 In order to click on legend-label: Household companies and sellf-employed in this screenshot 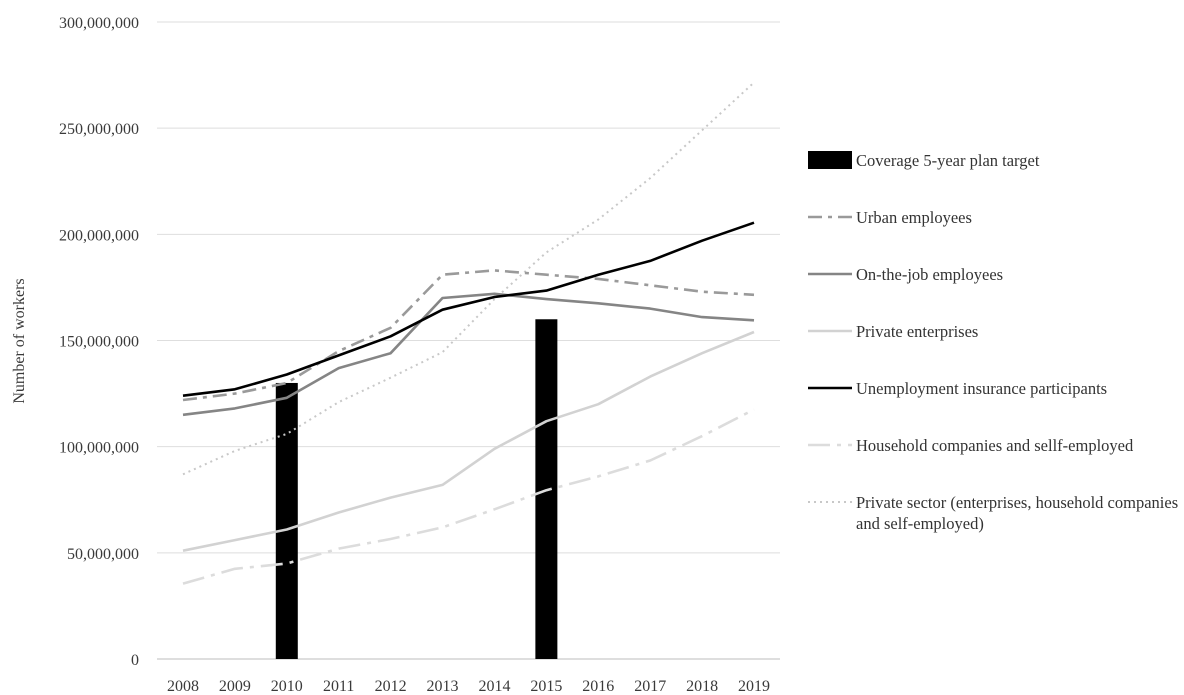, I will do `click(995, 445)`.